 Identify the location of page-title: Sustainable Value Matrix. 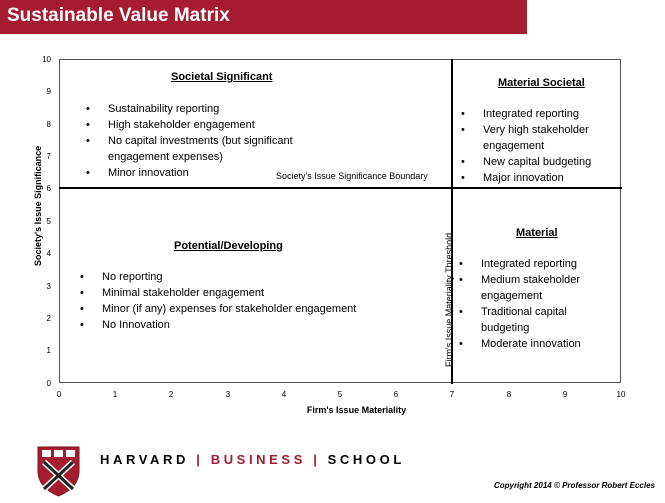
(118, 15).